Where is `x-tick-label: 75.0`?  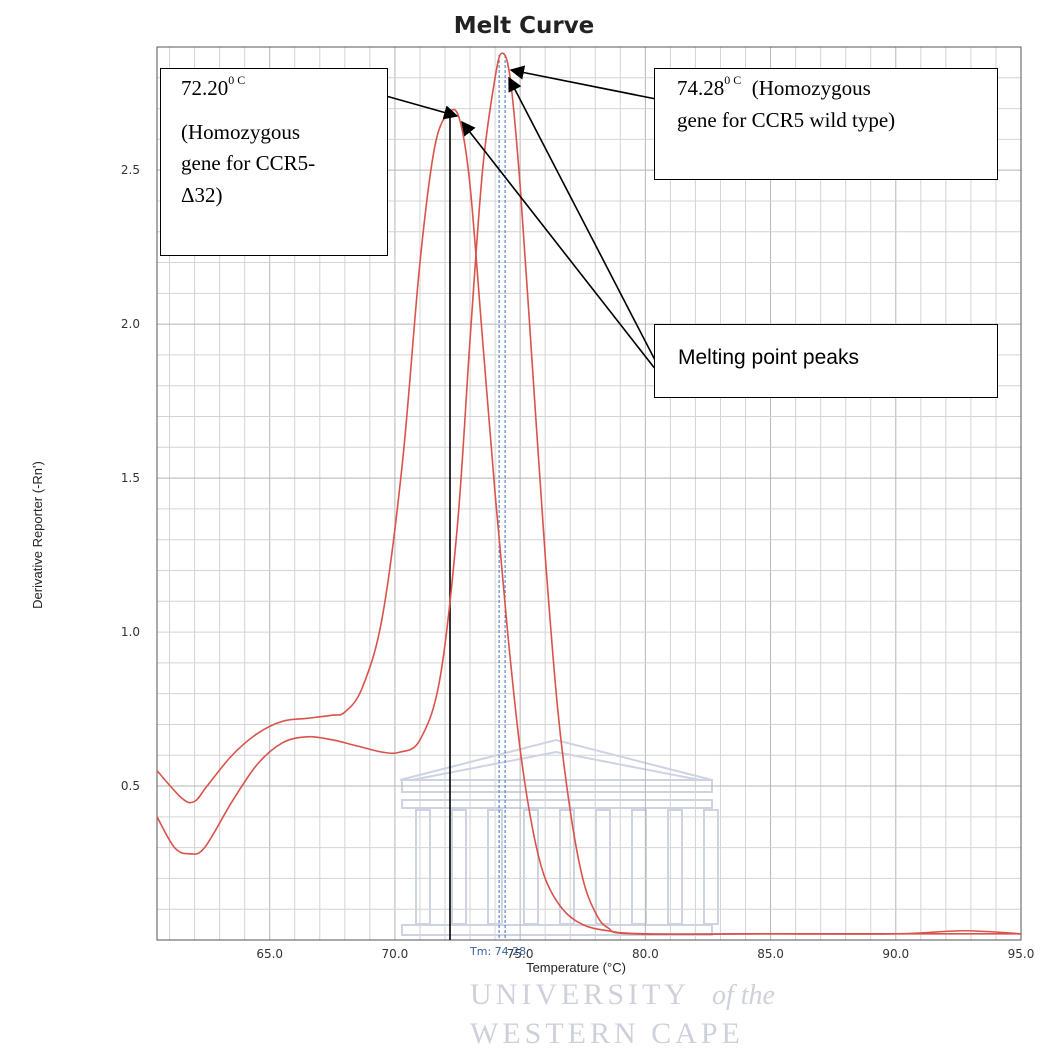
x-tick-label: 75.0 is located at coordinates (520, 954).